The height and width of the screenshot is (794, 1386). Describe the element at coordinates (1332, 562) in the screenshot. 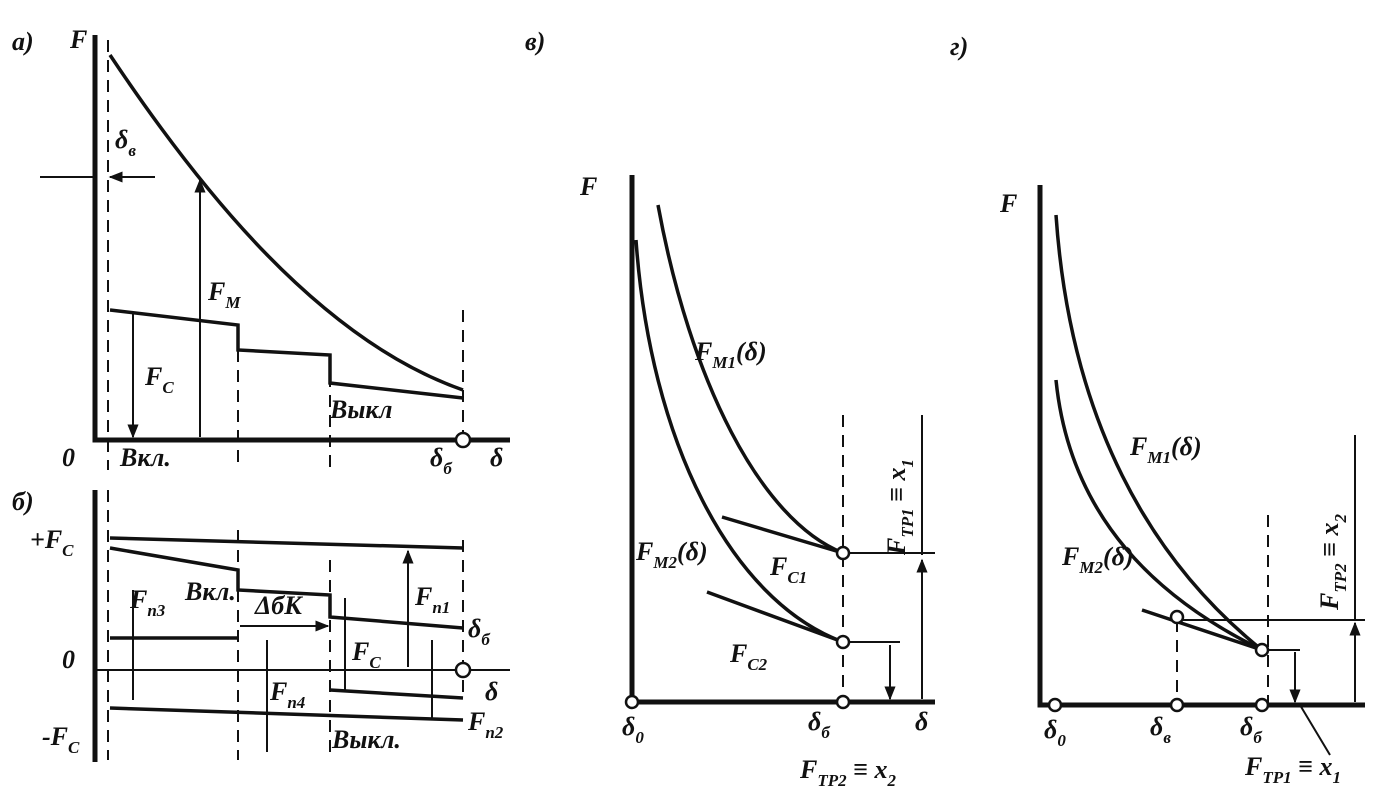

I see `label: FТР2 ≡ x2` at that location.